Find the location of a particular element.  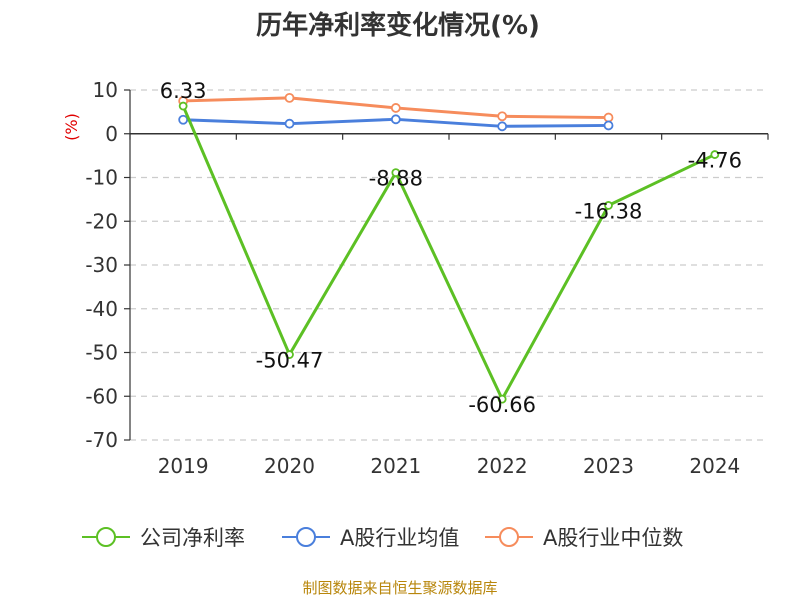

y-tick-label: -20 is located at coordinates (101, 221).